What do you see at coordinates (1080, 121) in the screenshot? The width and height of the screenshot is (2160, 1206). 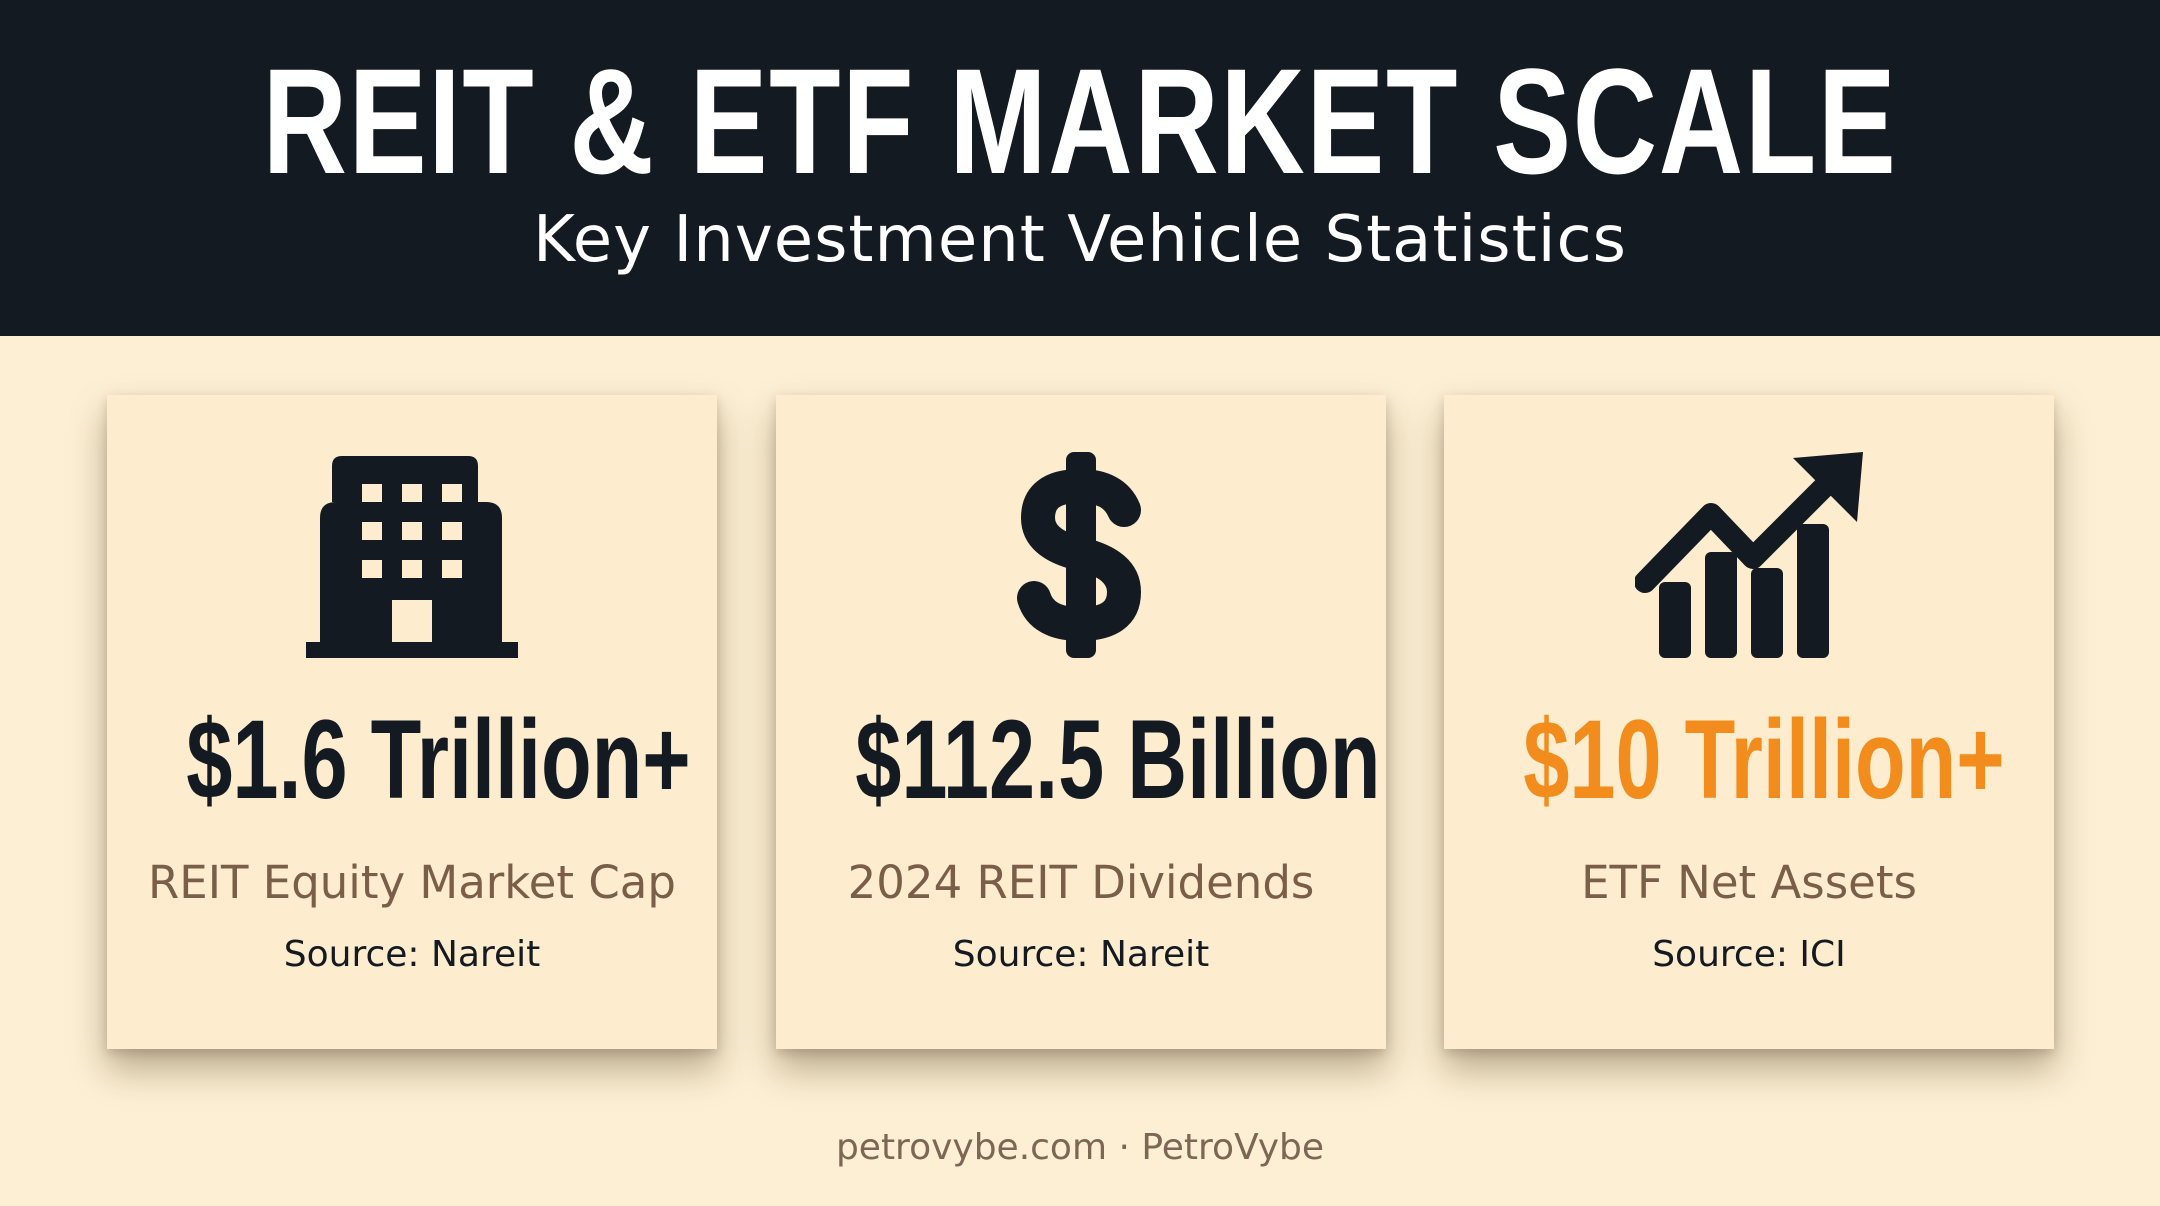 I see `page-title: REIT & ETF MARKET SCALE` at bounding box center [1080, 121].